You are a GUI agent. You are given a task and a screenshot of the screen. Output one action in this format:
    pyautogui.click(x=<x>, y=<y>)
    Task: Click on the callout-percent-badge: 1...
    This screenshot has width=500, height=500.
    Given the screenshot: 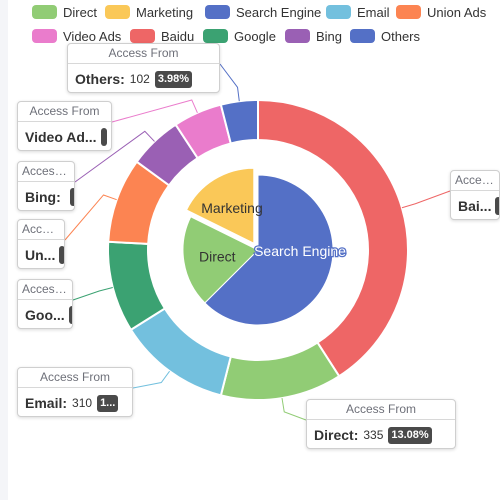 What is the action you would take?
    pyautogui.click(x=108, y=403)
    